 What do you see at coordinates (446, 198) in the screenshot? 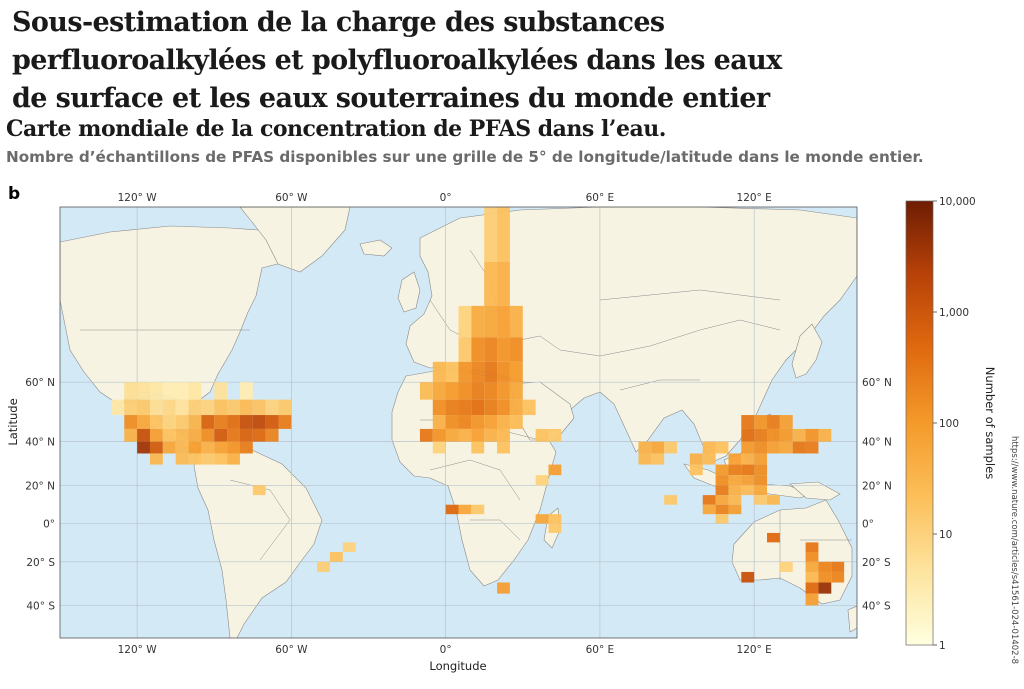
I see `lon-tick-label-top: 0°` at bounding box center [446, 198].